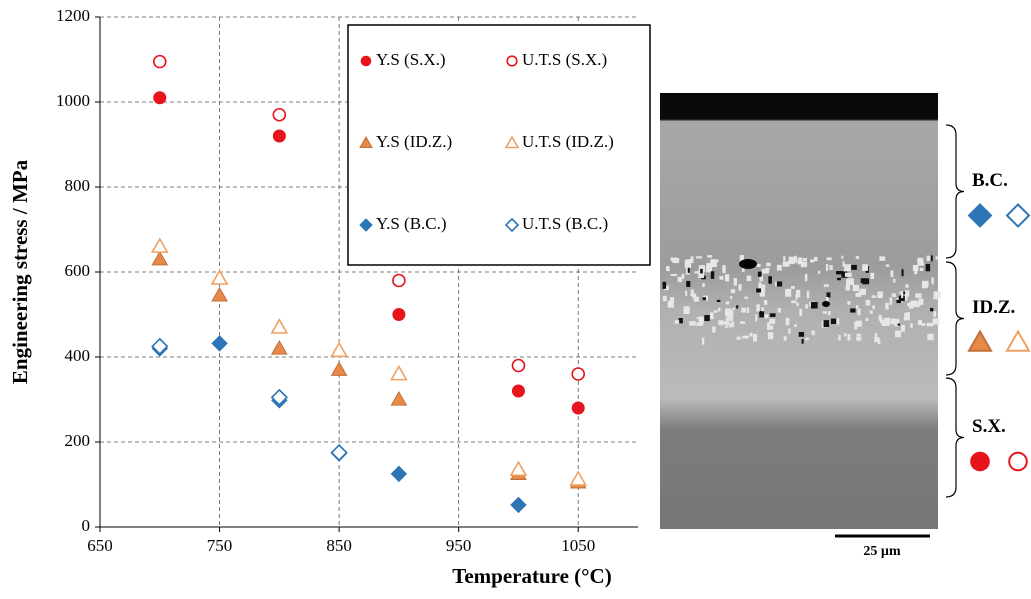 The width and height of the screenshot is (1031, 599). Describe the element at coordinates (568, 141) in the screenshot. I see `legend-label: U.T.S (ID.Z.)` at that location.